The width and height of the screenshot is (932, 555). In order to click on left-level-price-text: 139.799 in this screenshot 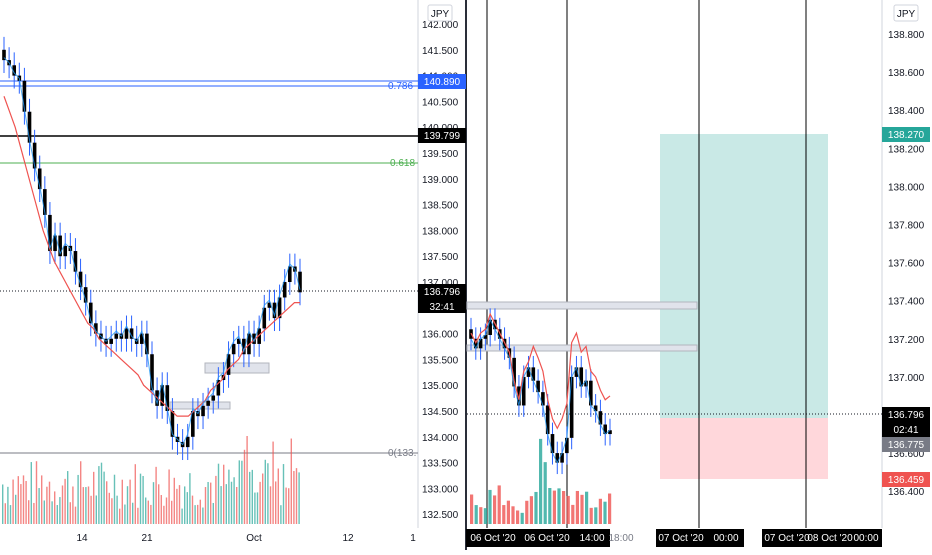, I will do `click(442, 136)`.